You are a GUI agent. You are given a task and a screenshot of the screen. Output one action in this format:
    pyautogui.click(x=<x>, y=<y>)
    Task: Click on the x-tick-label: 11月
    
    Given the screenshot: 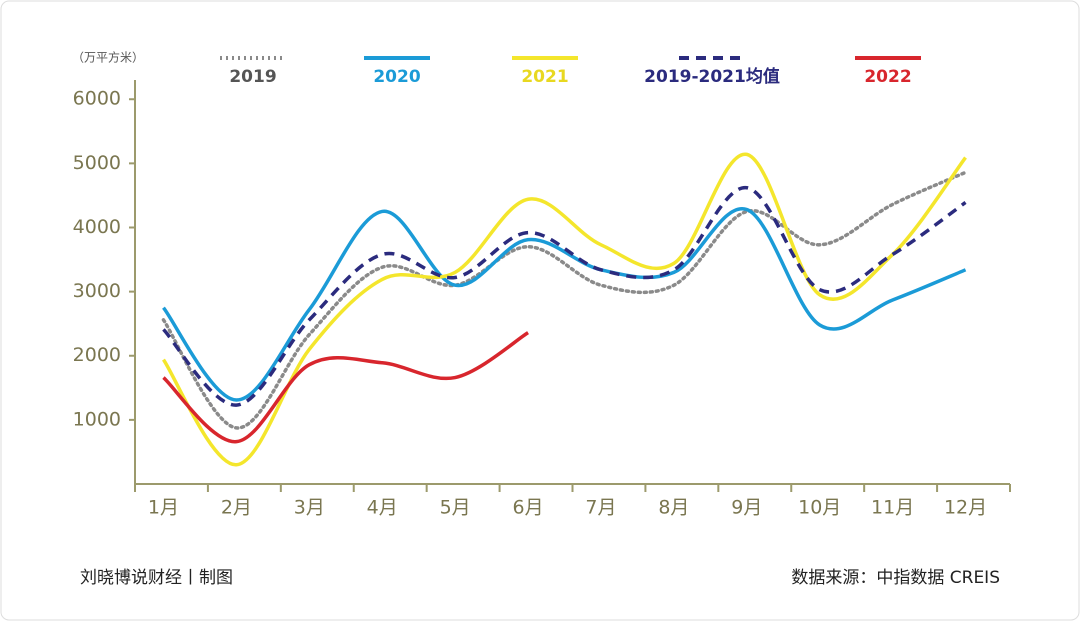 What is the action you would take?
    pyautogui.click(x=892, y=508)
    